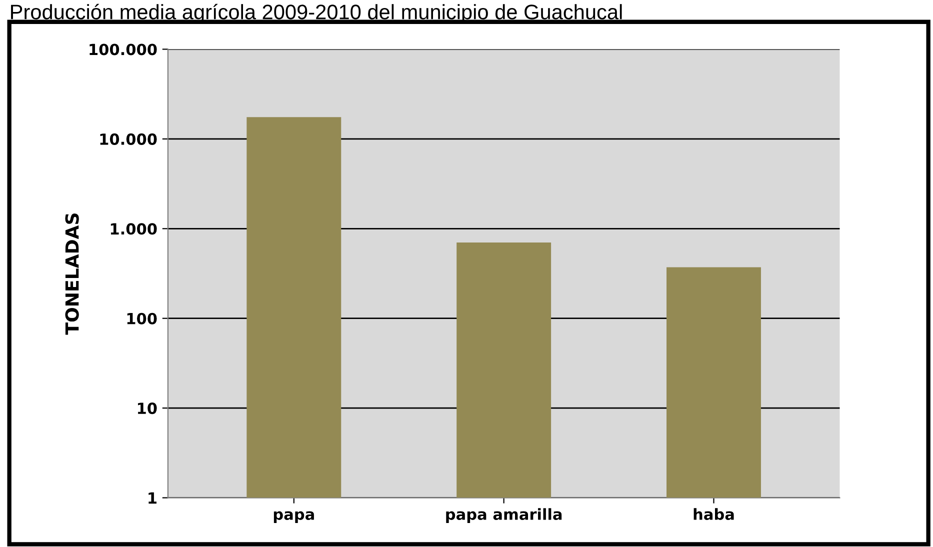  I want to click on y-axis-title: TONELADAS, so click(72, 274).